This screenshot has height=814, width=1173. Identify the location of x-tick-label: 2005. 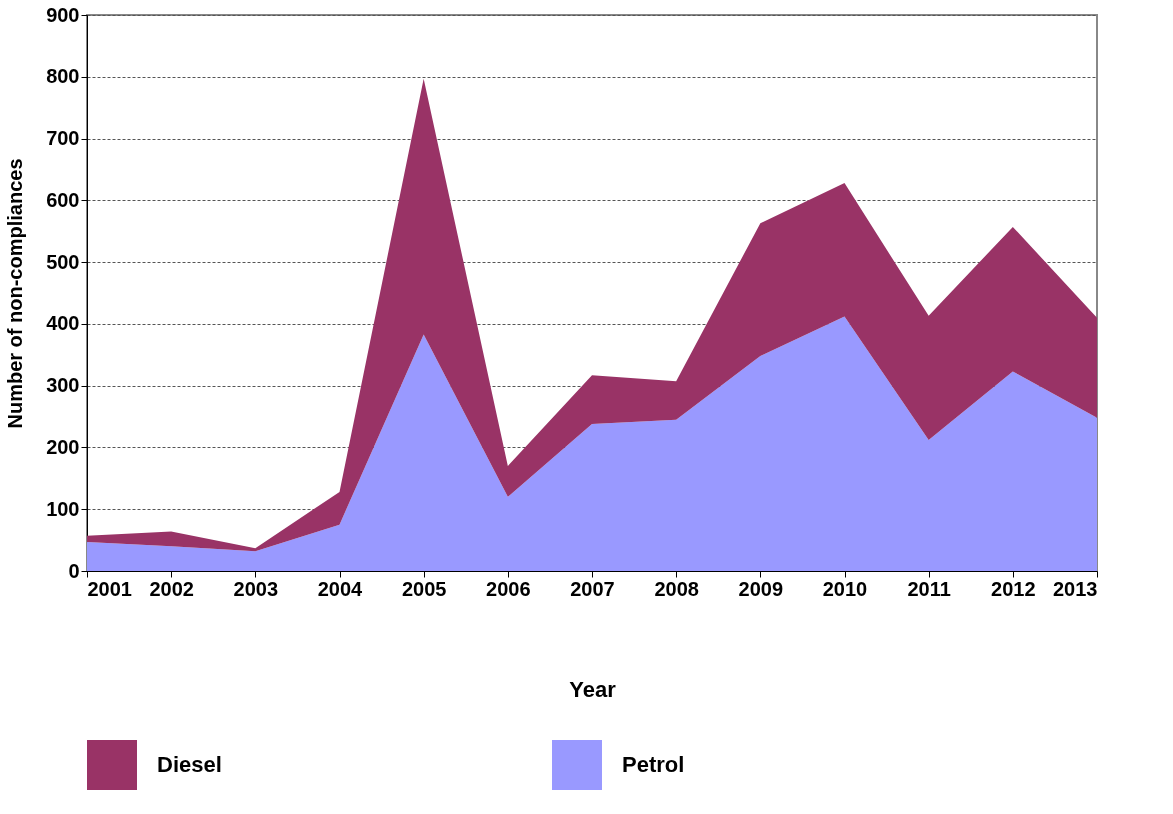
(424, 588).